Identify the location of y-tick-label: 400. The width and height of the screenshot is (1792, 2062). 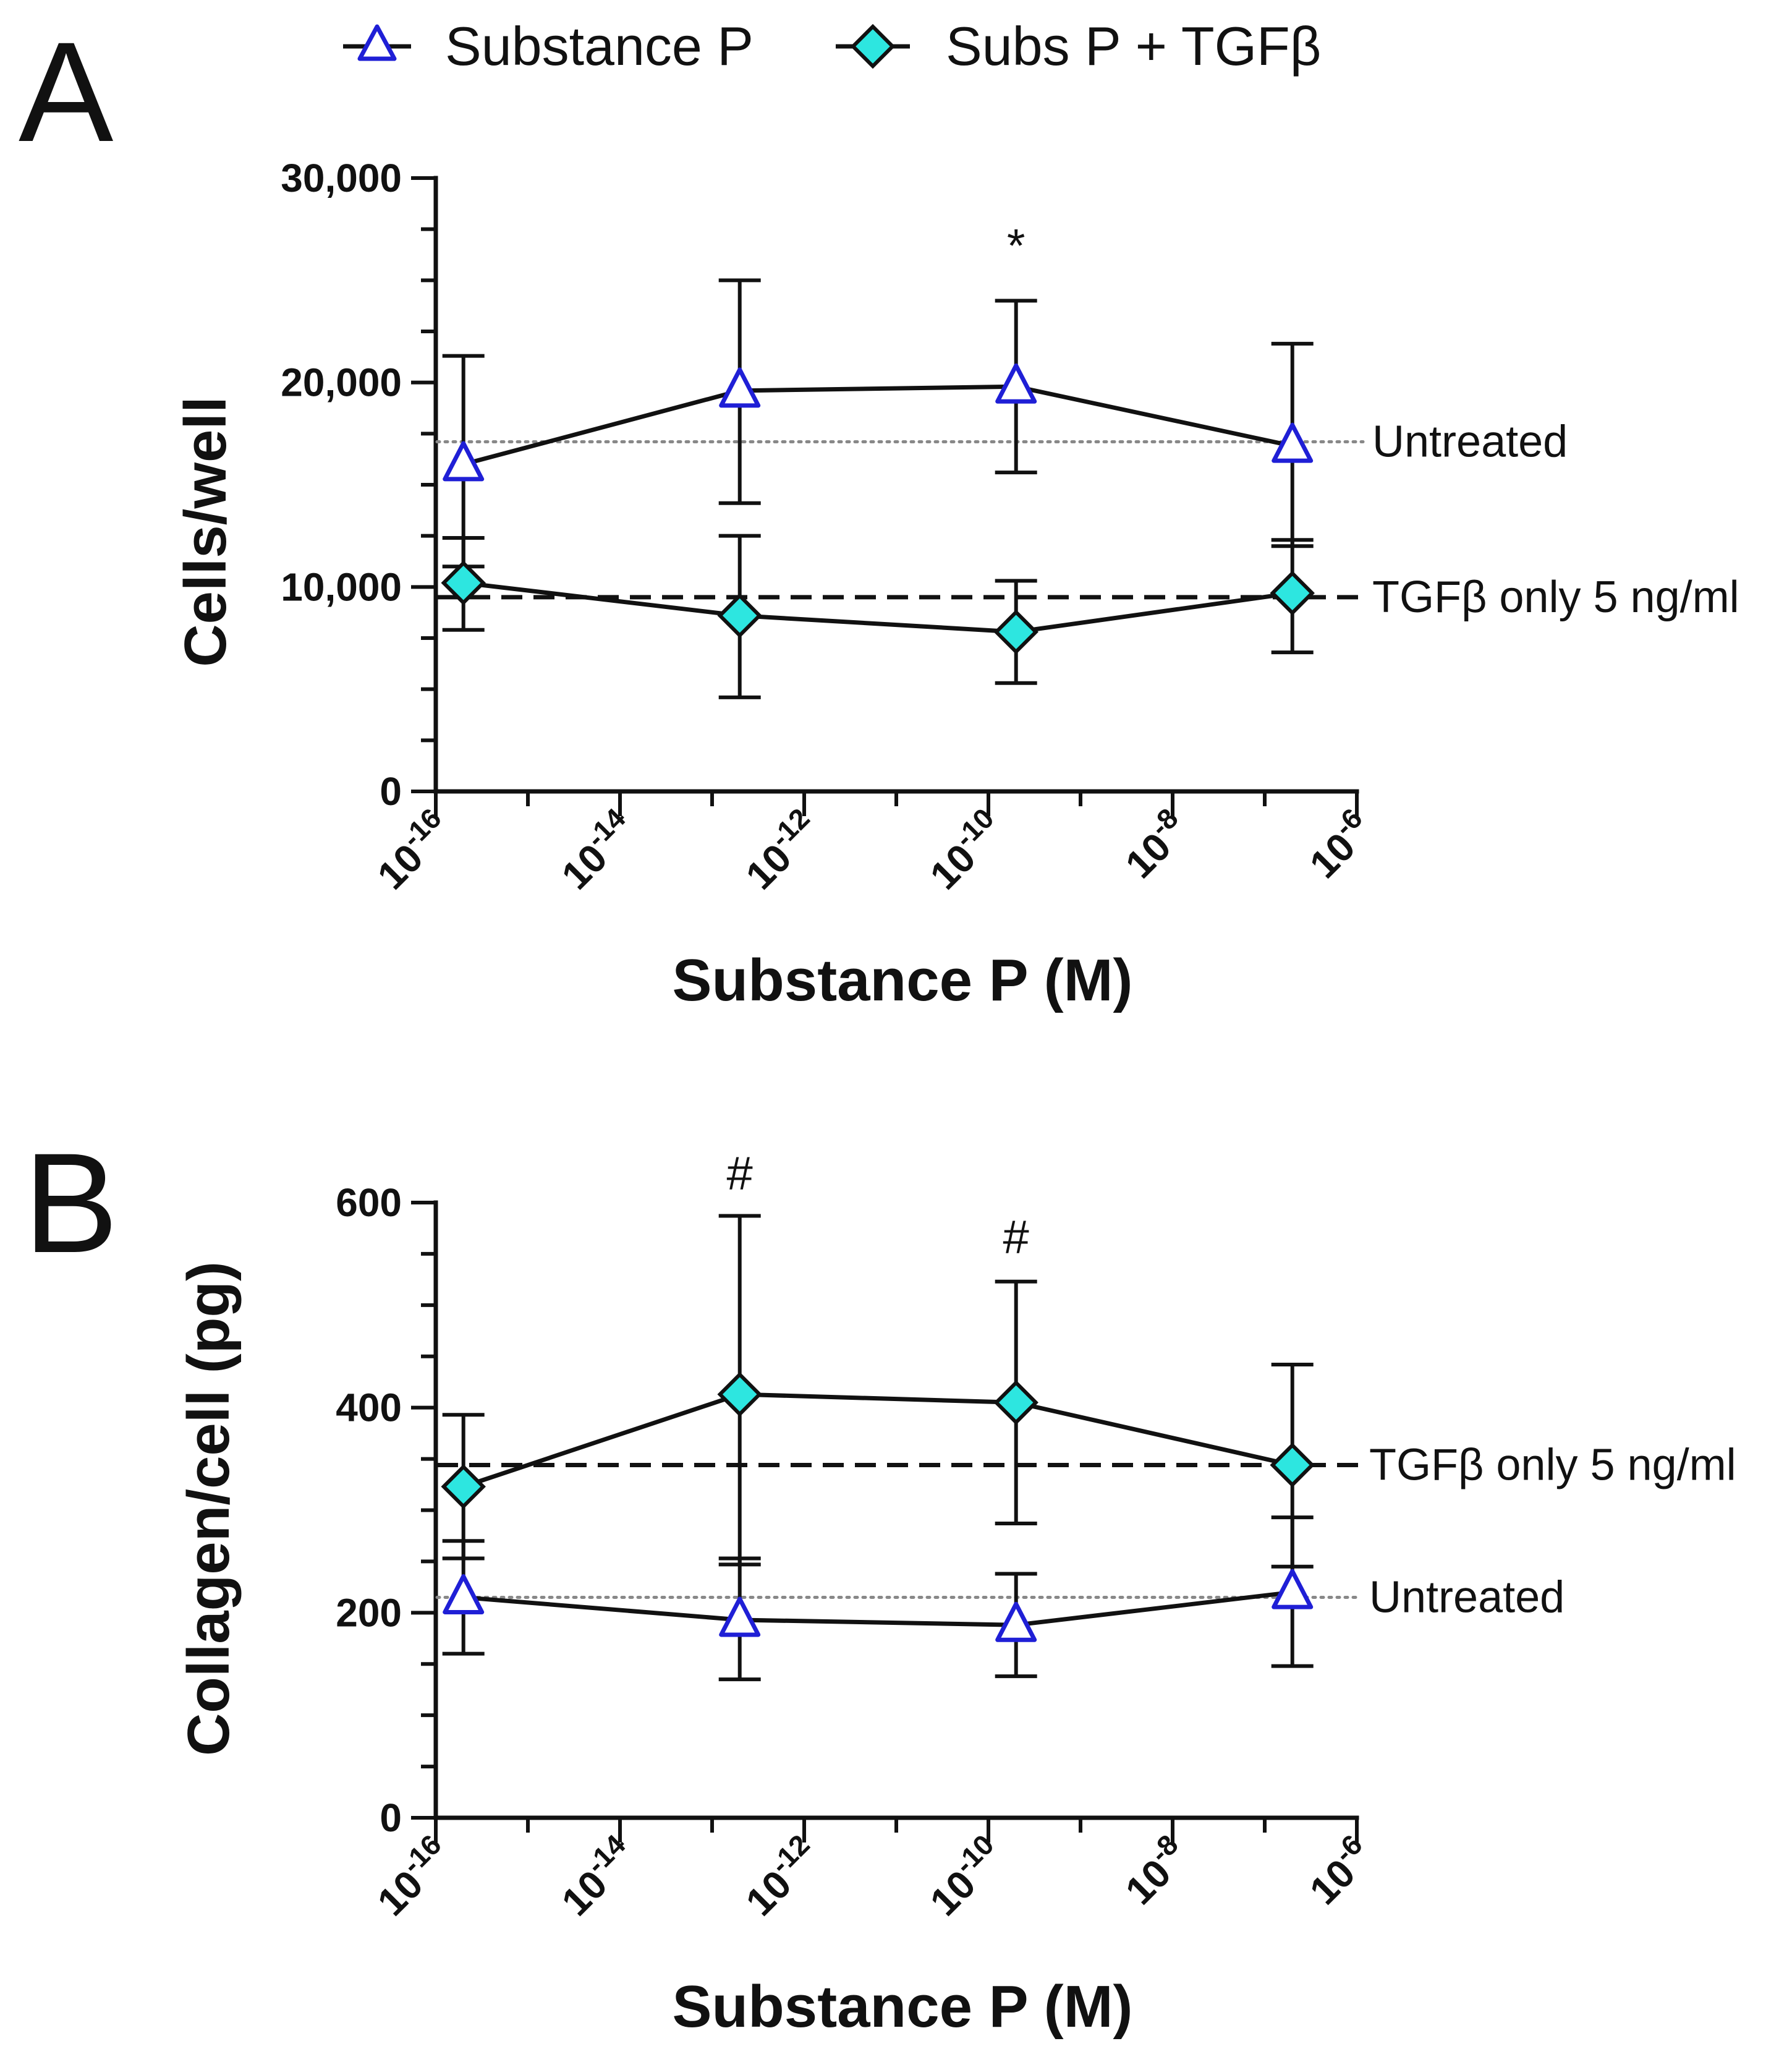
(369, 1408).